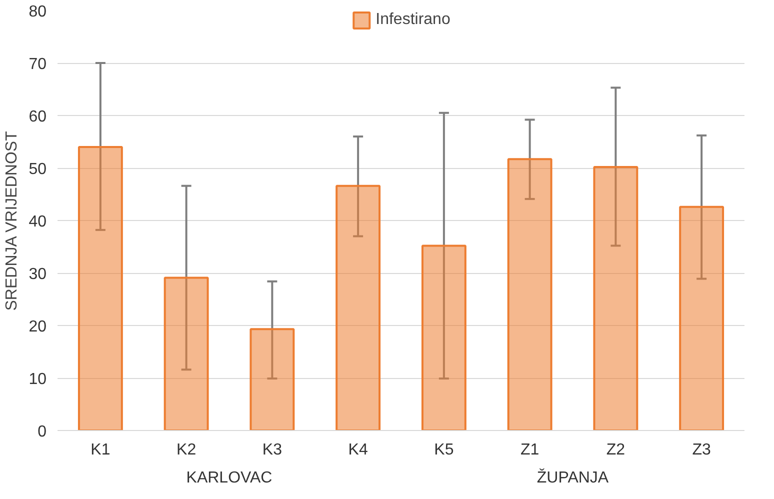 The height and width of the screenshot is (499, 774). What do you see at coordinates (100, 450) in the screenshot?
I see `x-tick-label: K1` at bounding box center [100, 450].